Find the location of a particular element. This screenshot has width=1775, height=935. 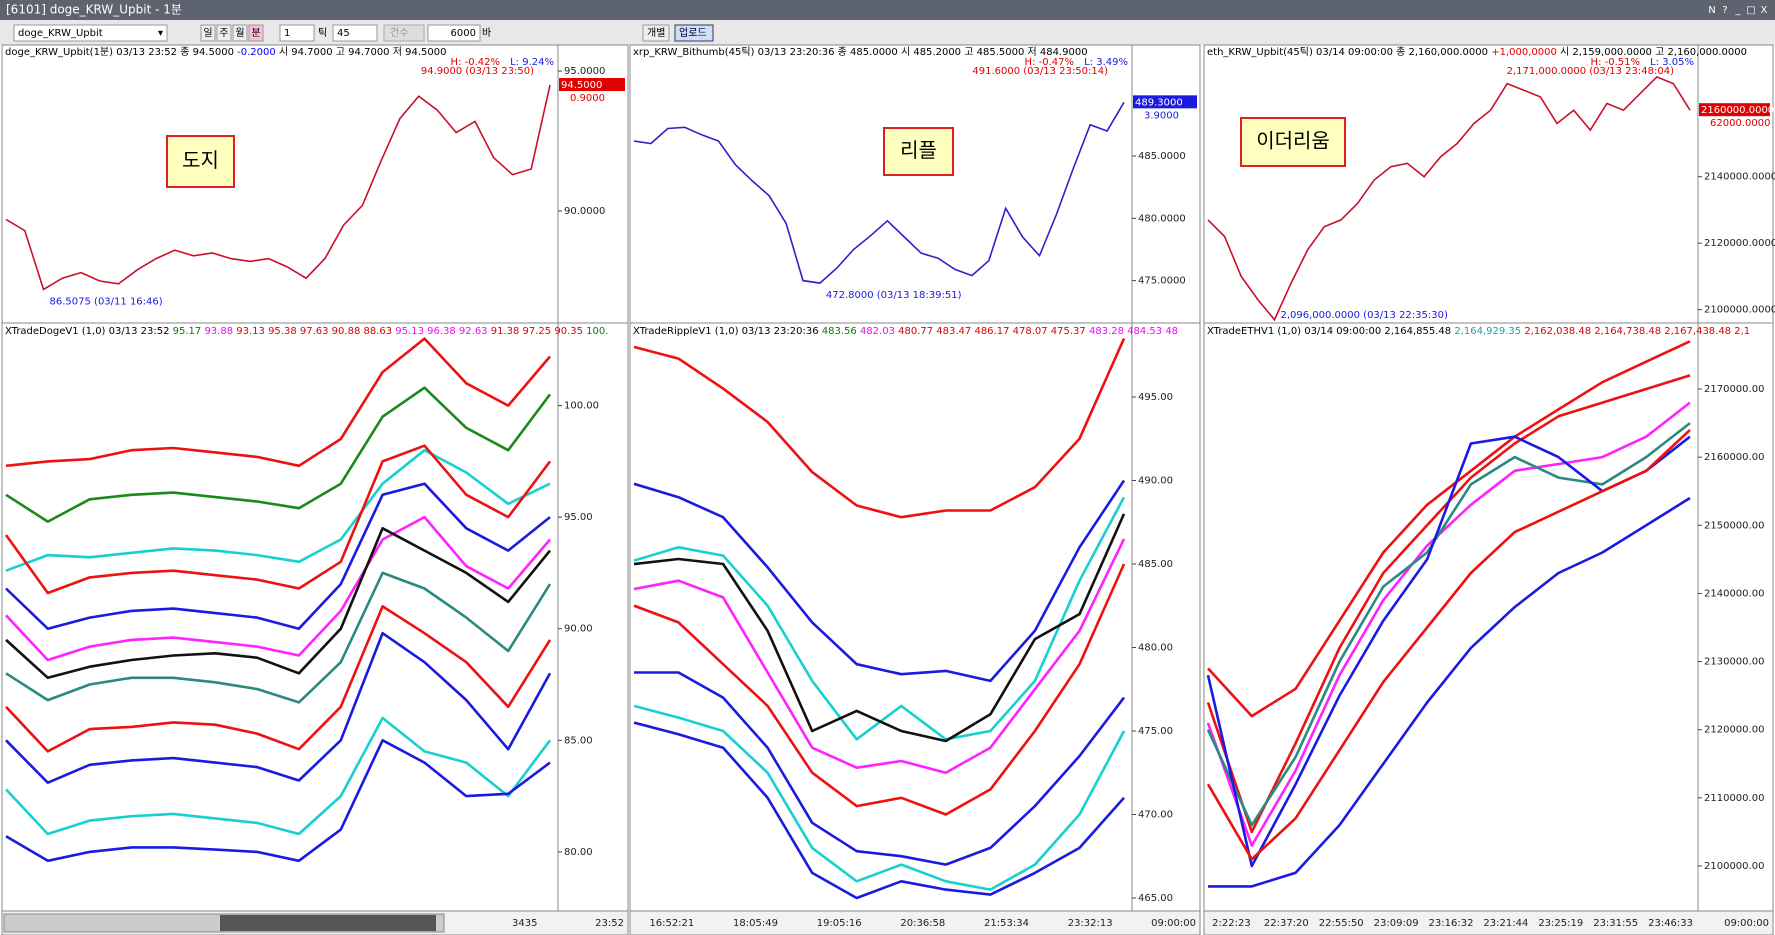

y-tick-label: 495.00 is located at coordinates (1155, 397).